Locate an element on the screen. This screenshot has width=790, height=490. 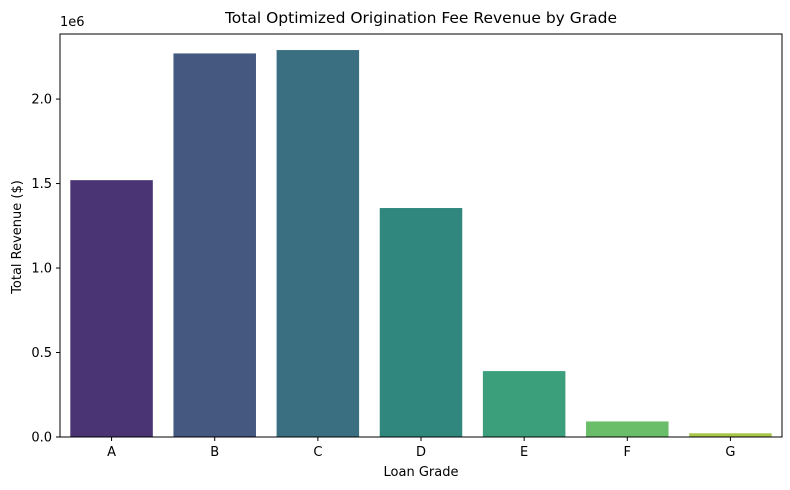
y-tick-label: 0.5 is located at coordinates (41, 353).